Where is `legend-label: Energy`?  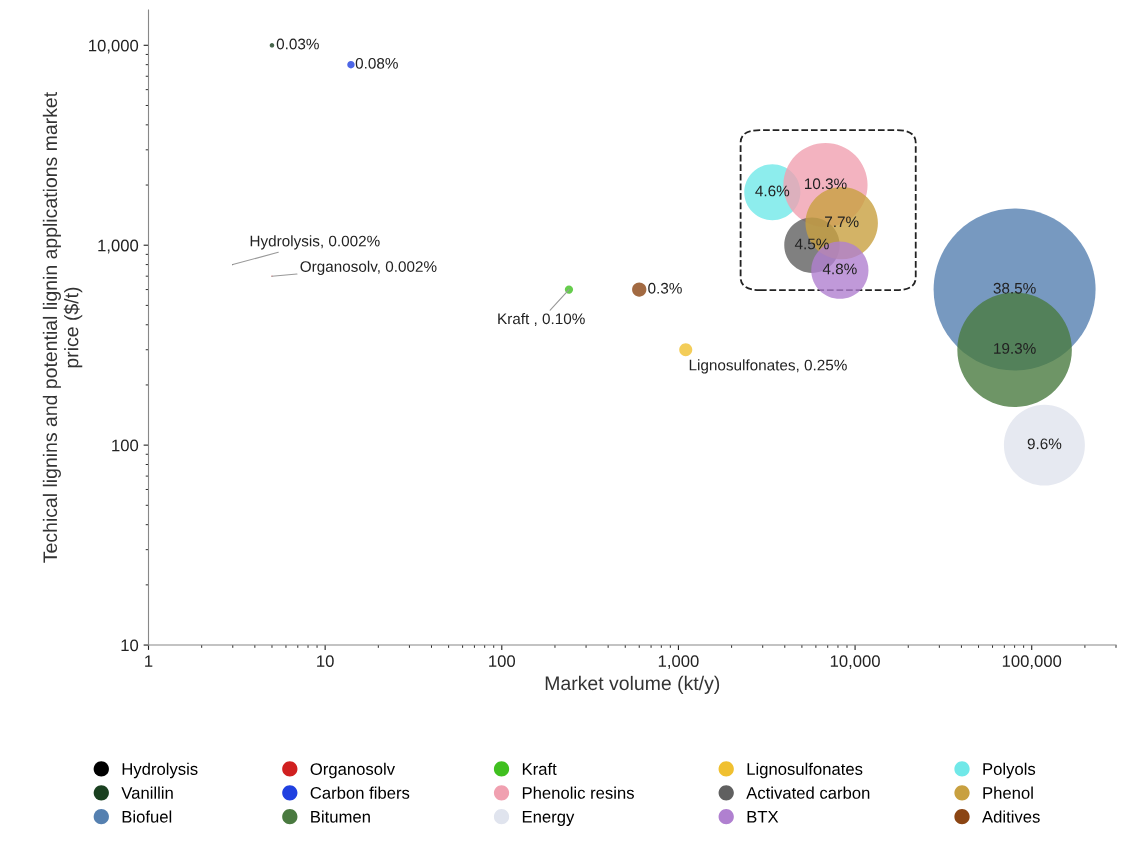 legend-label: Energy is located at coordinates (548, 818).